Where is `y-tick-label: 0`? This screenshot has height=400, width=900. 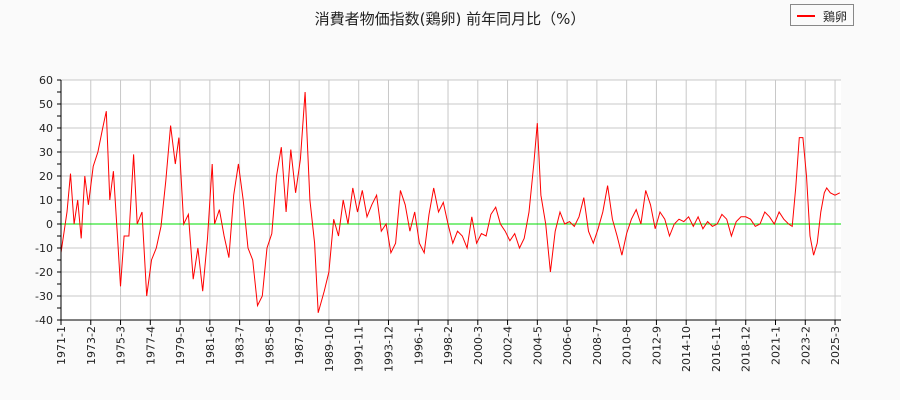
y-tick-label: 0 is located at coordinates (49, 224).